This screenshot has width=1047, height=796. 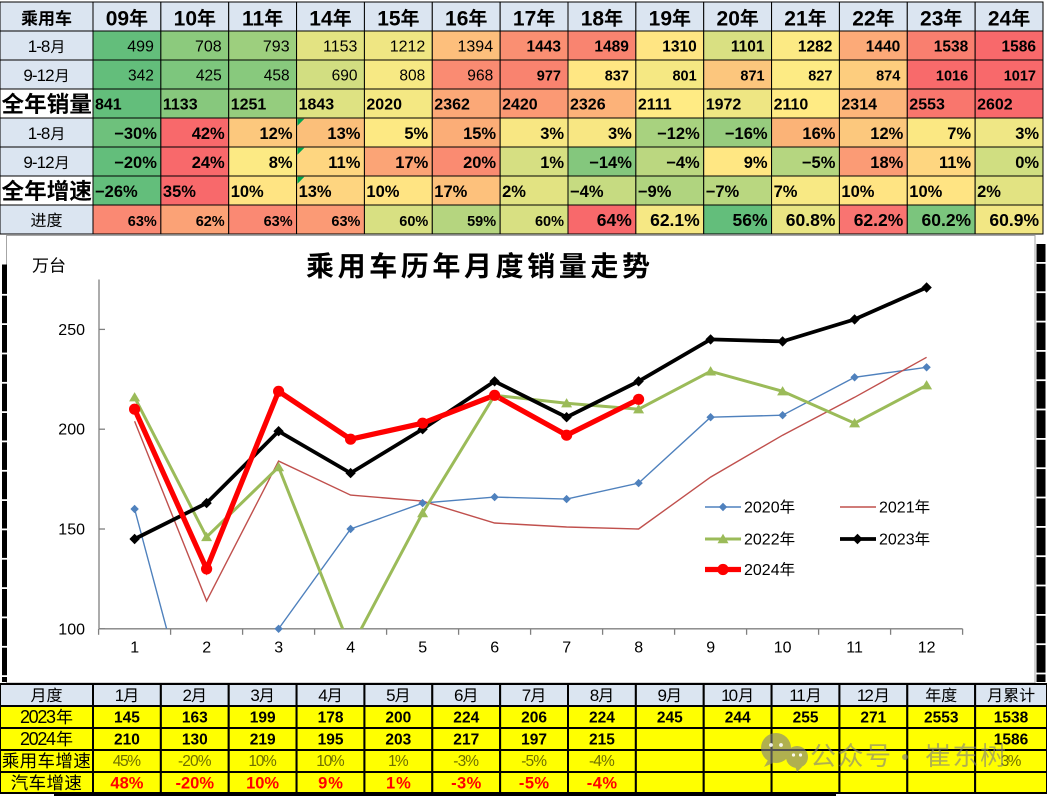 I want to click on svg-text: 17%, so click(x=411, y=163).